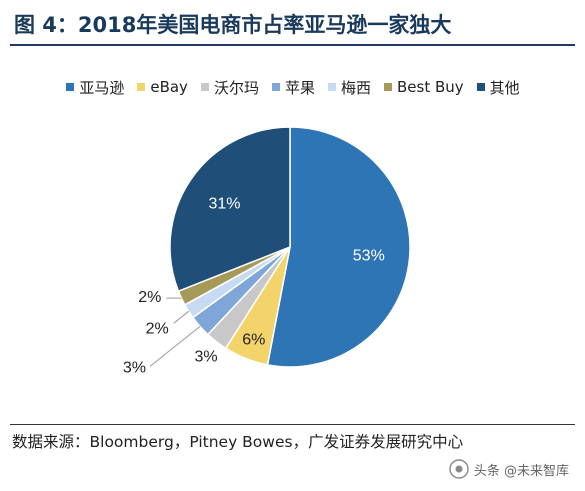 This screenshot has height=491, width=585. I want to click on slice-label: 6%, so click(253, 340).